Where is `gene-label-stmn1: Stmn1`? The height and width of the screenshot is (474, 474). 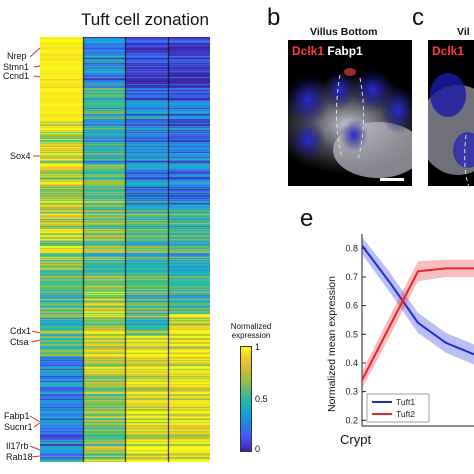 gene-label-stmn1: Stmn1 is located at coordinates (16, 67).